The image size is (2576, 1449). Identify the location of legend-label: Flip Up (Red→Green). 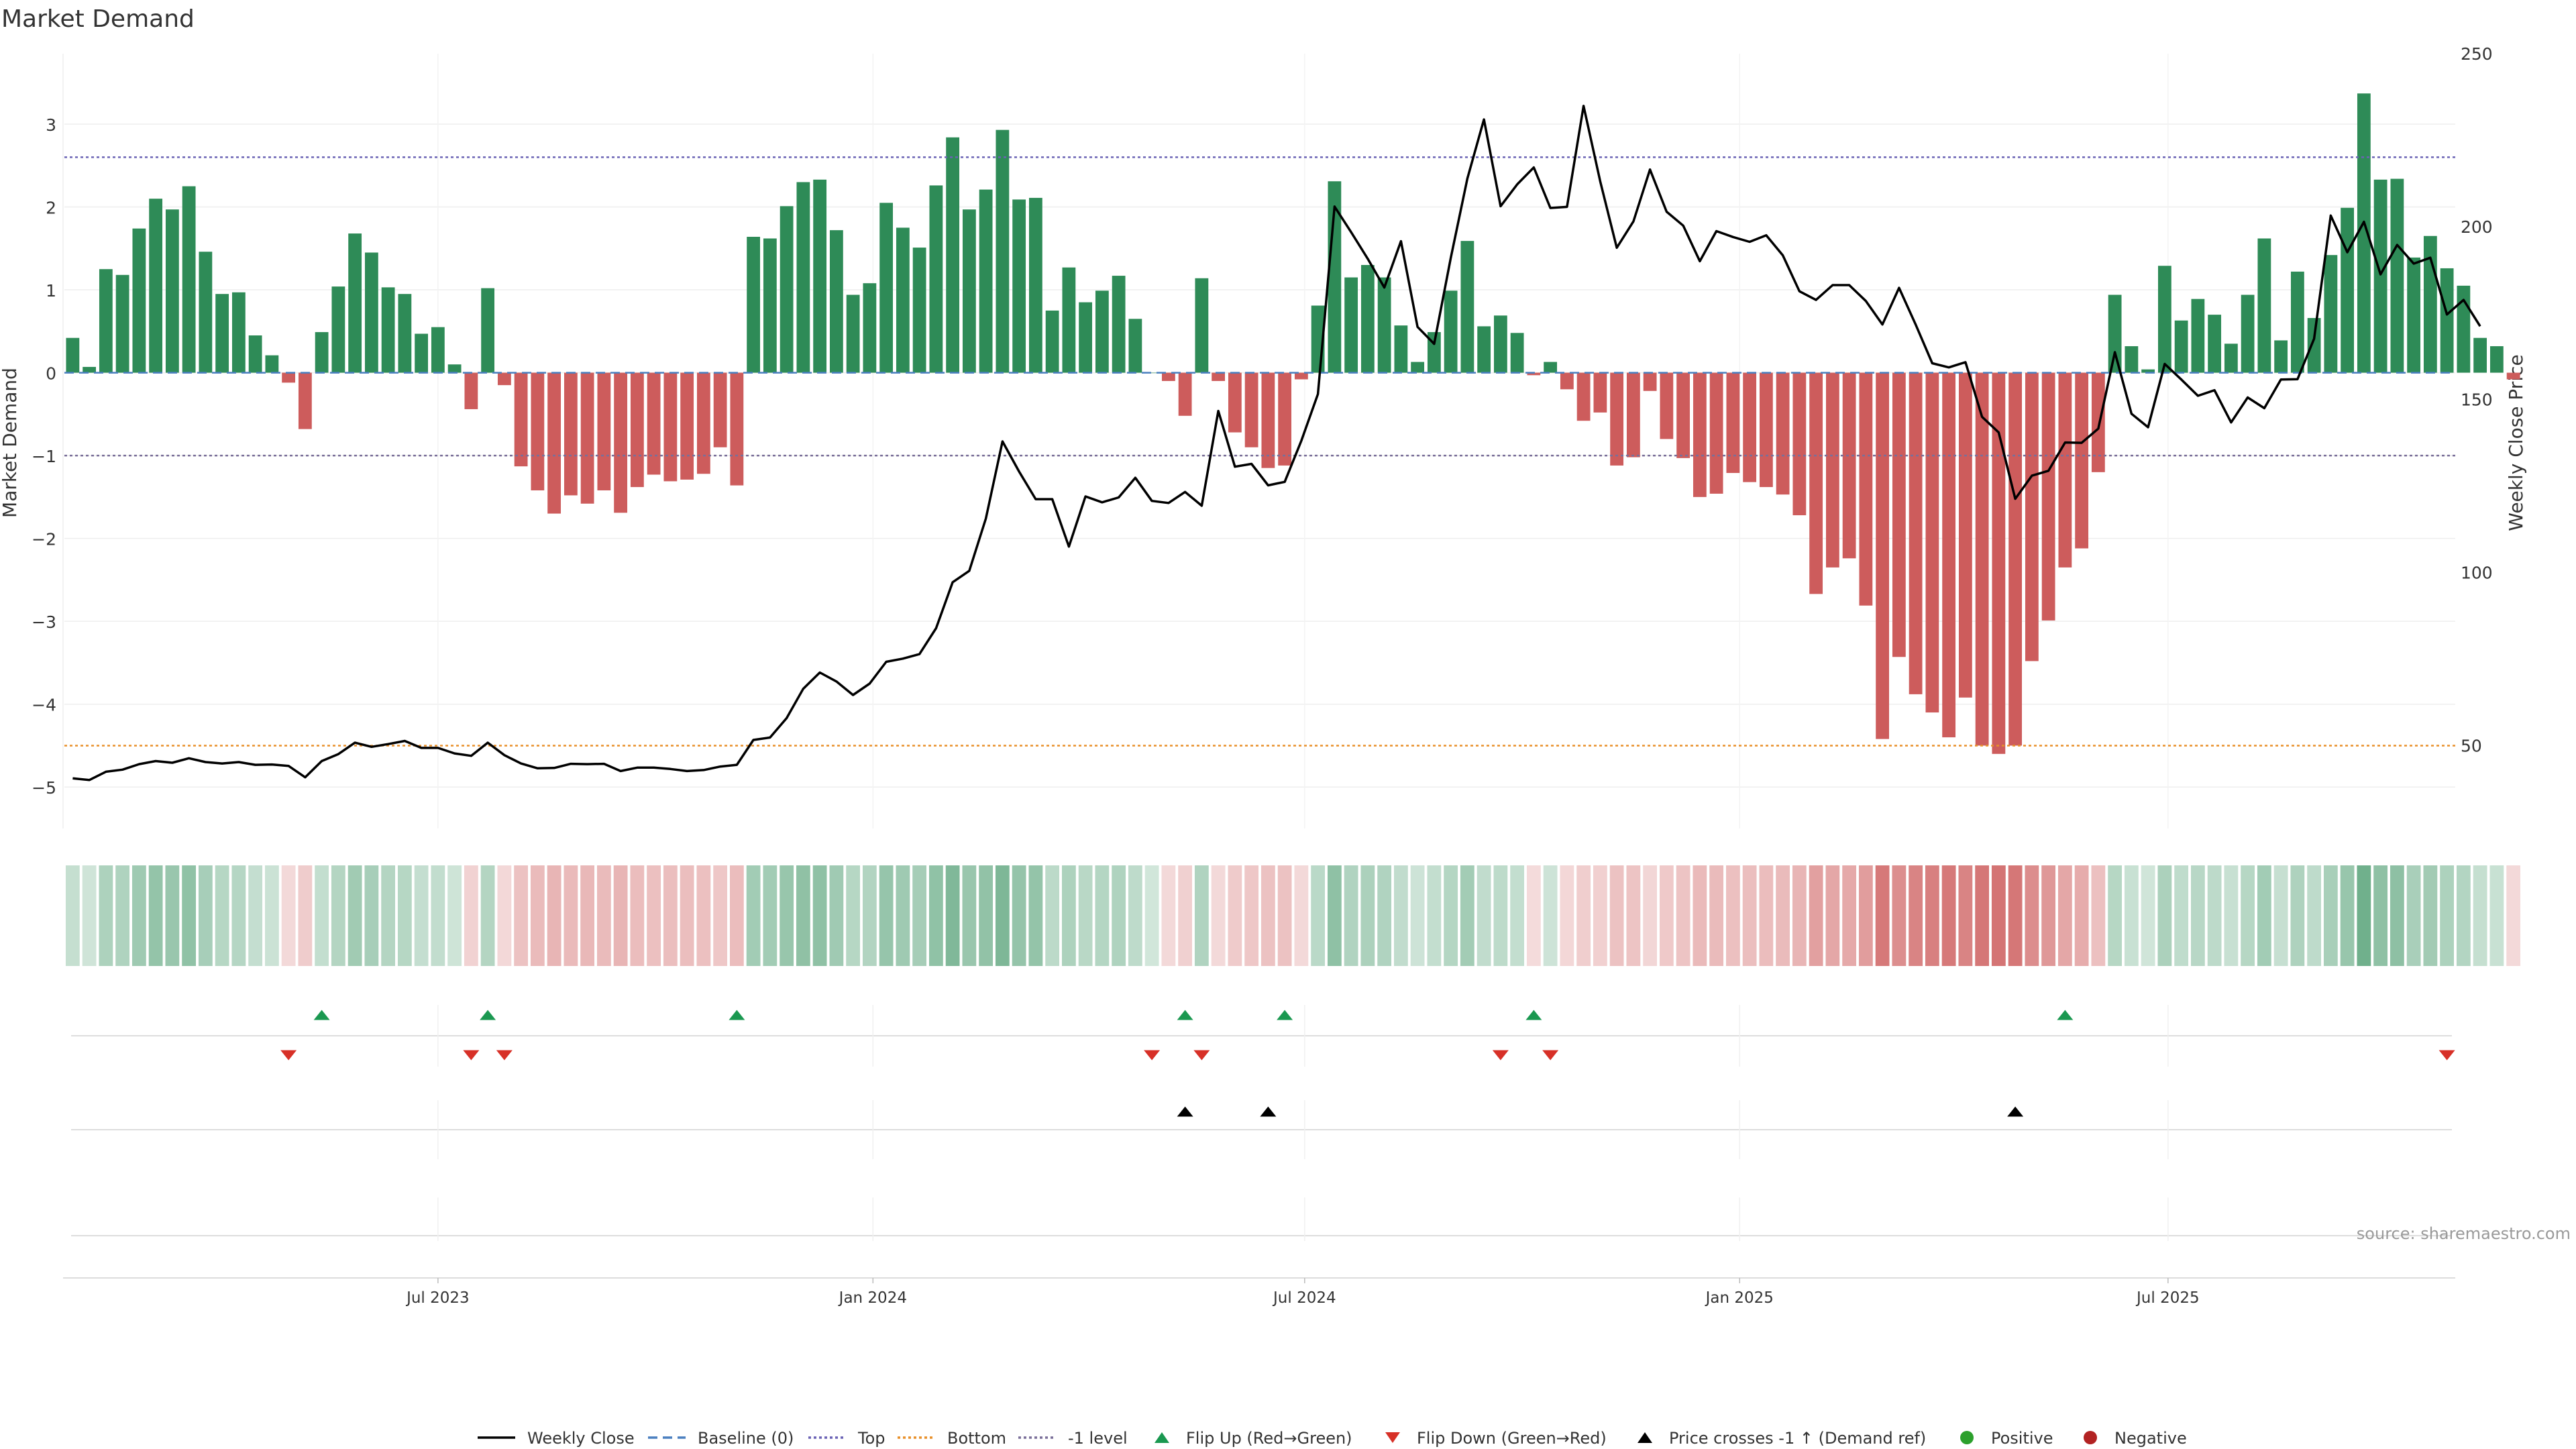
(1269, 1438).